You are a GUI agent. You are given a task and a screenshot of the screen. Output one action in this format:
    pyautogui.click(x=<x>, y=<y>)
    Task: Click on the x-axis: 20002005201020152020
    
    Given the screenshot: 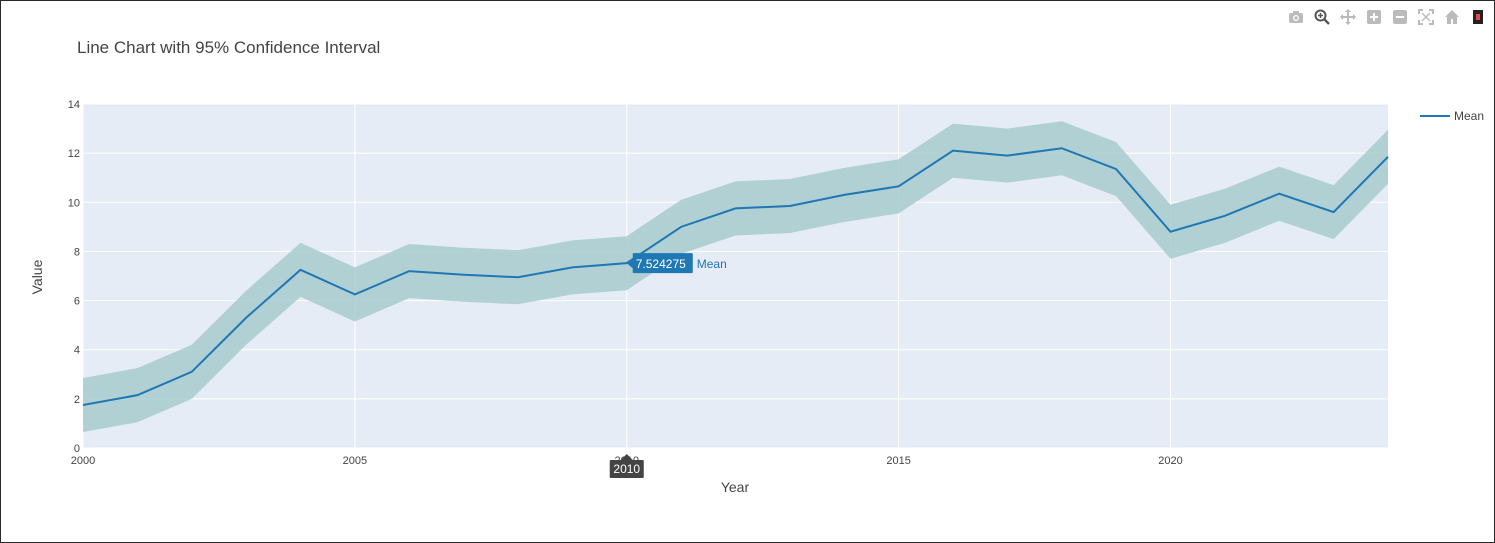 What is the action you would take?
    pyautogui.click(x=627, y=461)
    